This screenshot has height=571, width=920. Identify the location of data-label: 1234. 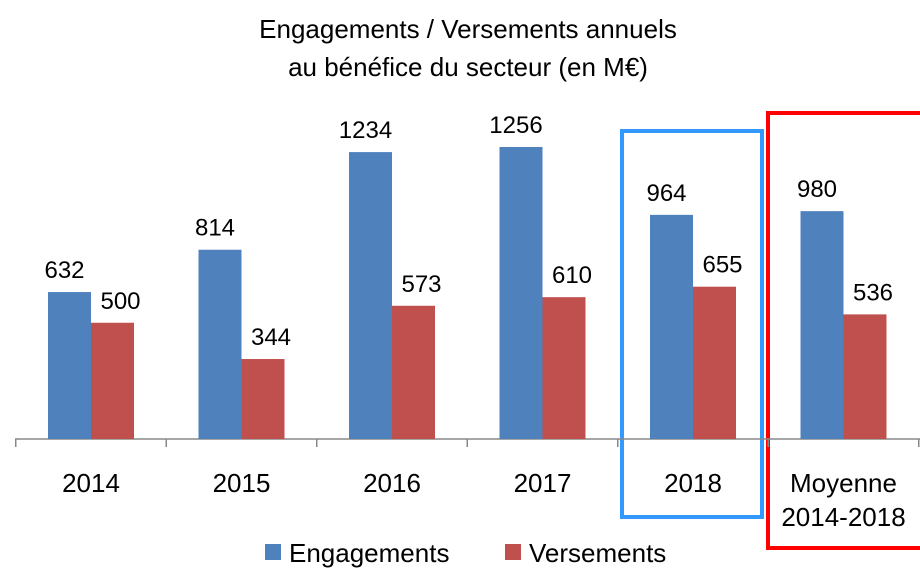
(365, 130).